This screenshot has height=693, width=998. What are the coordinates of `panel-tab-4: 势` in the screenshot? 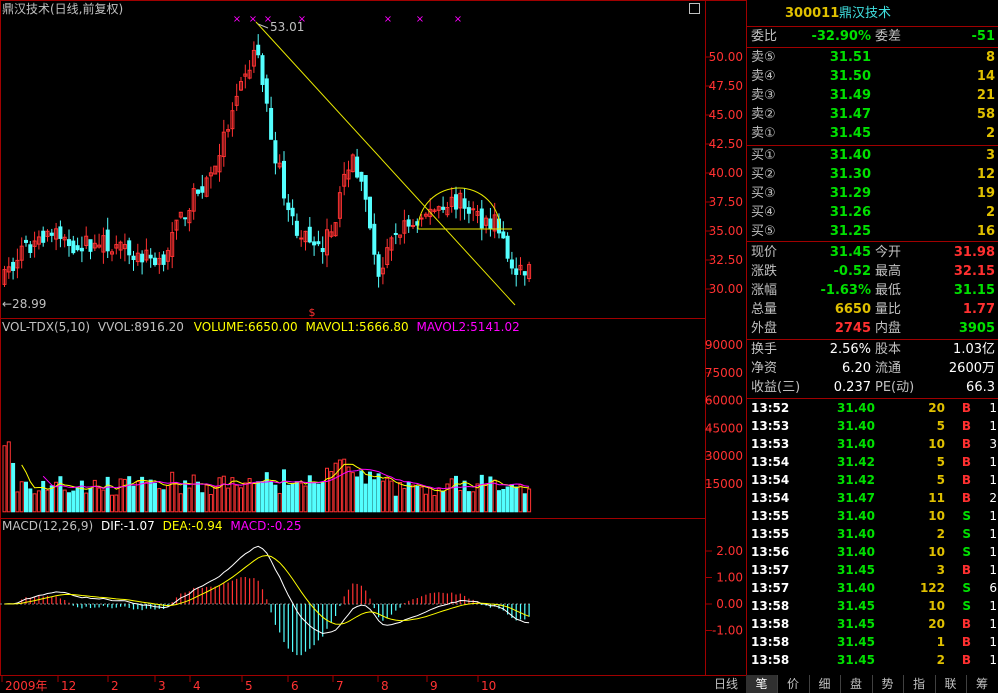 It's located at (888, 684).